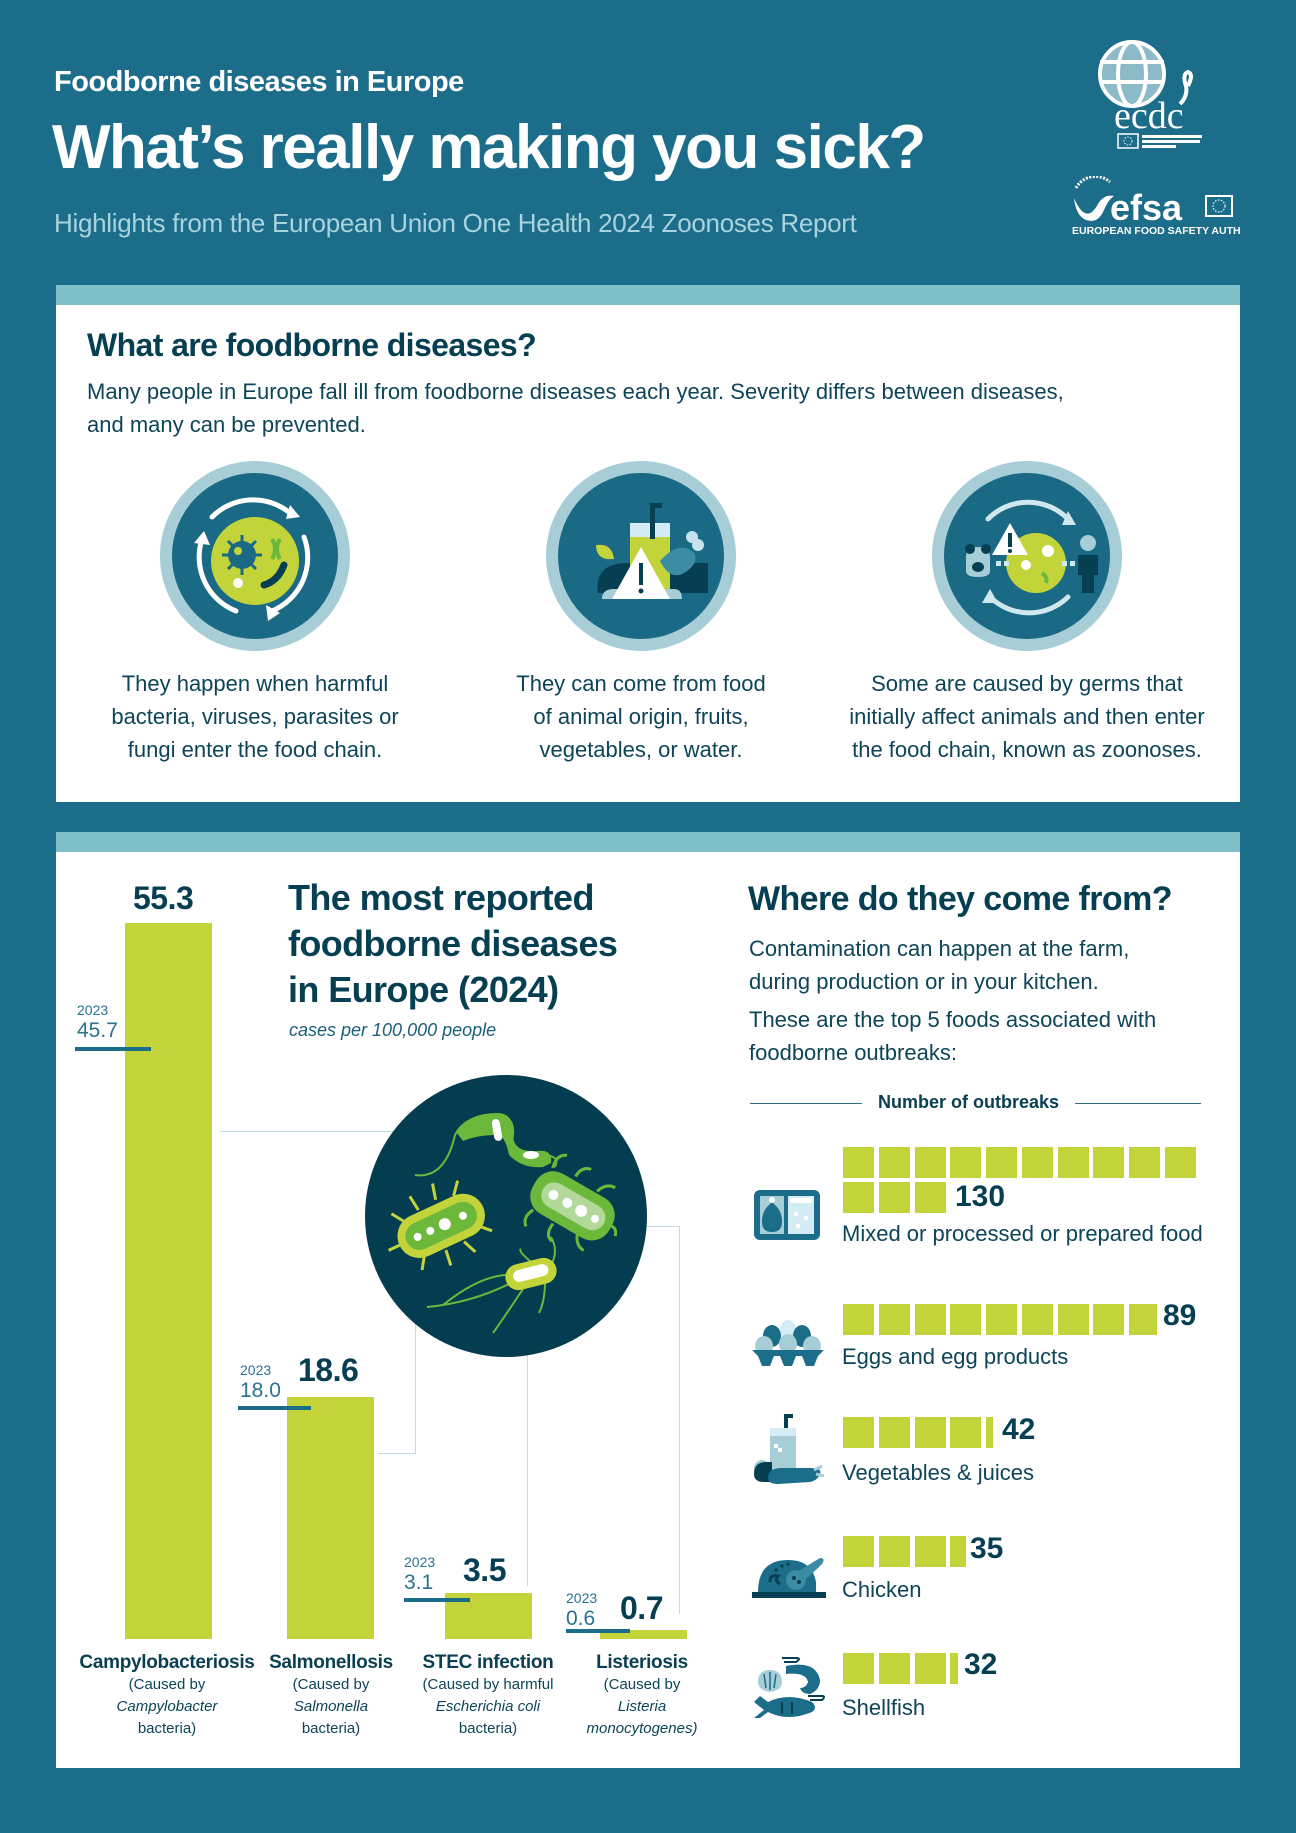  What do you see at coordinates (168, 1281) in the screenshot?
I see `bar-campylobacteriosis-2024` at bounding box center [168, 1281].